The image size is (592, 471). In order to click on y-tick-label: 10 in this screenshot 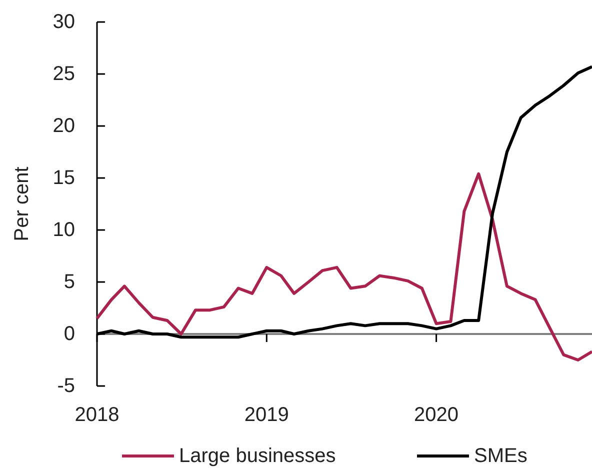, I will do `click(63, 230)`.